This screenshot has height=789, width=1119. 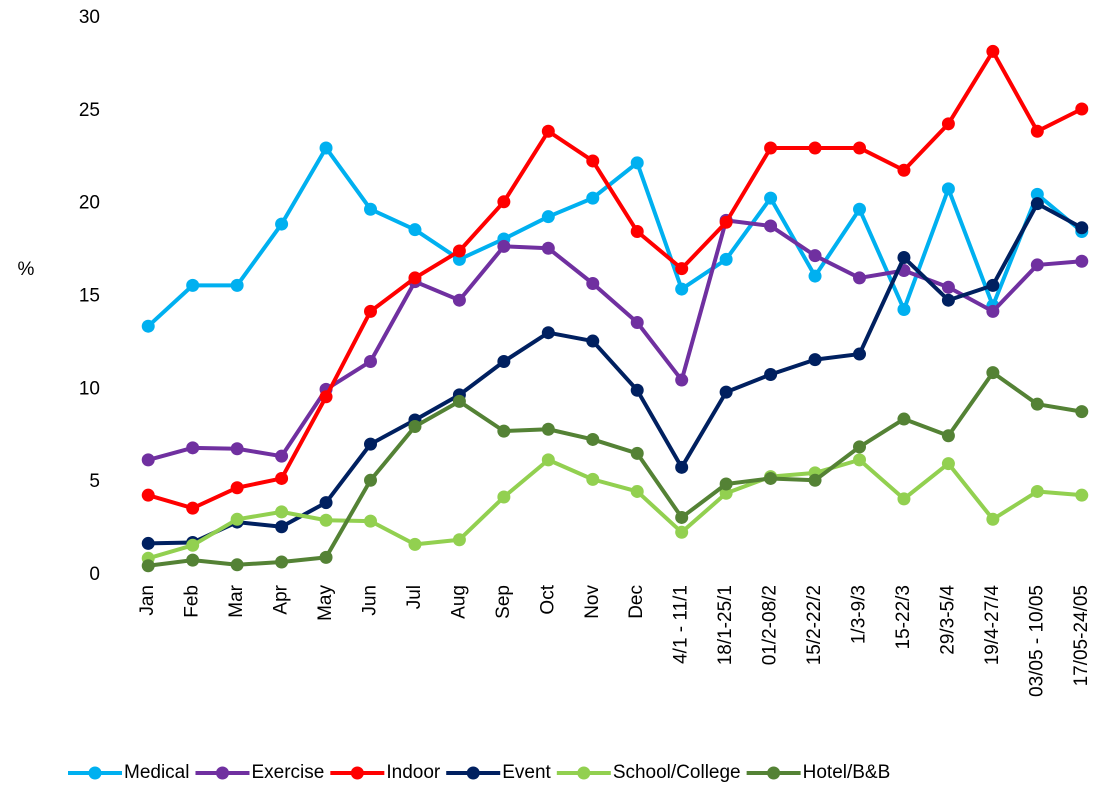 I want to click on x-tick-label: Nov, so click(x=592, y=602).